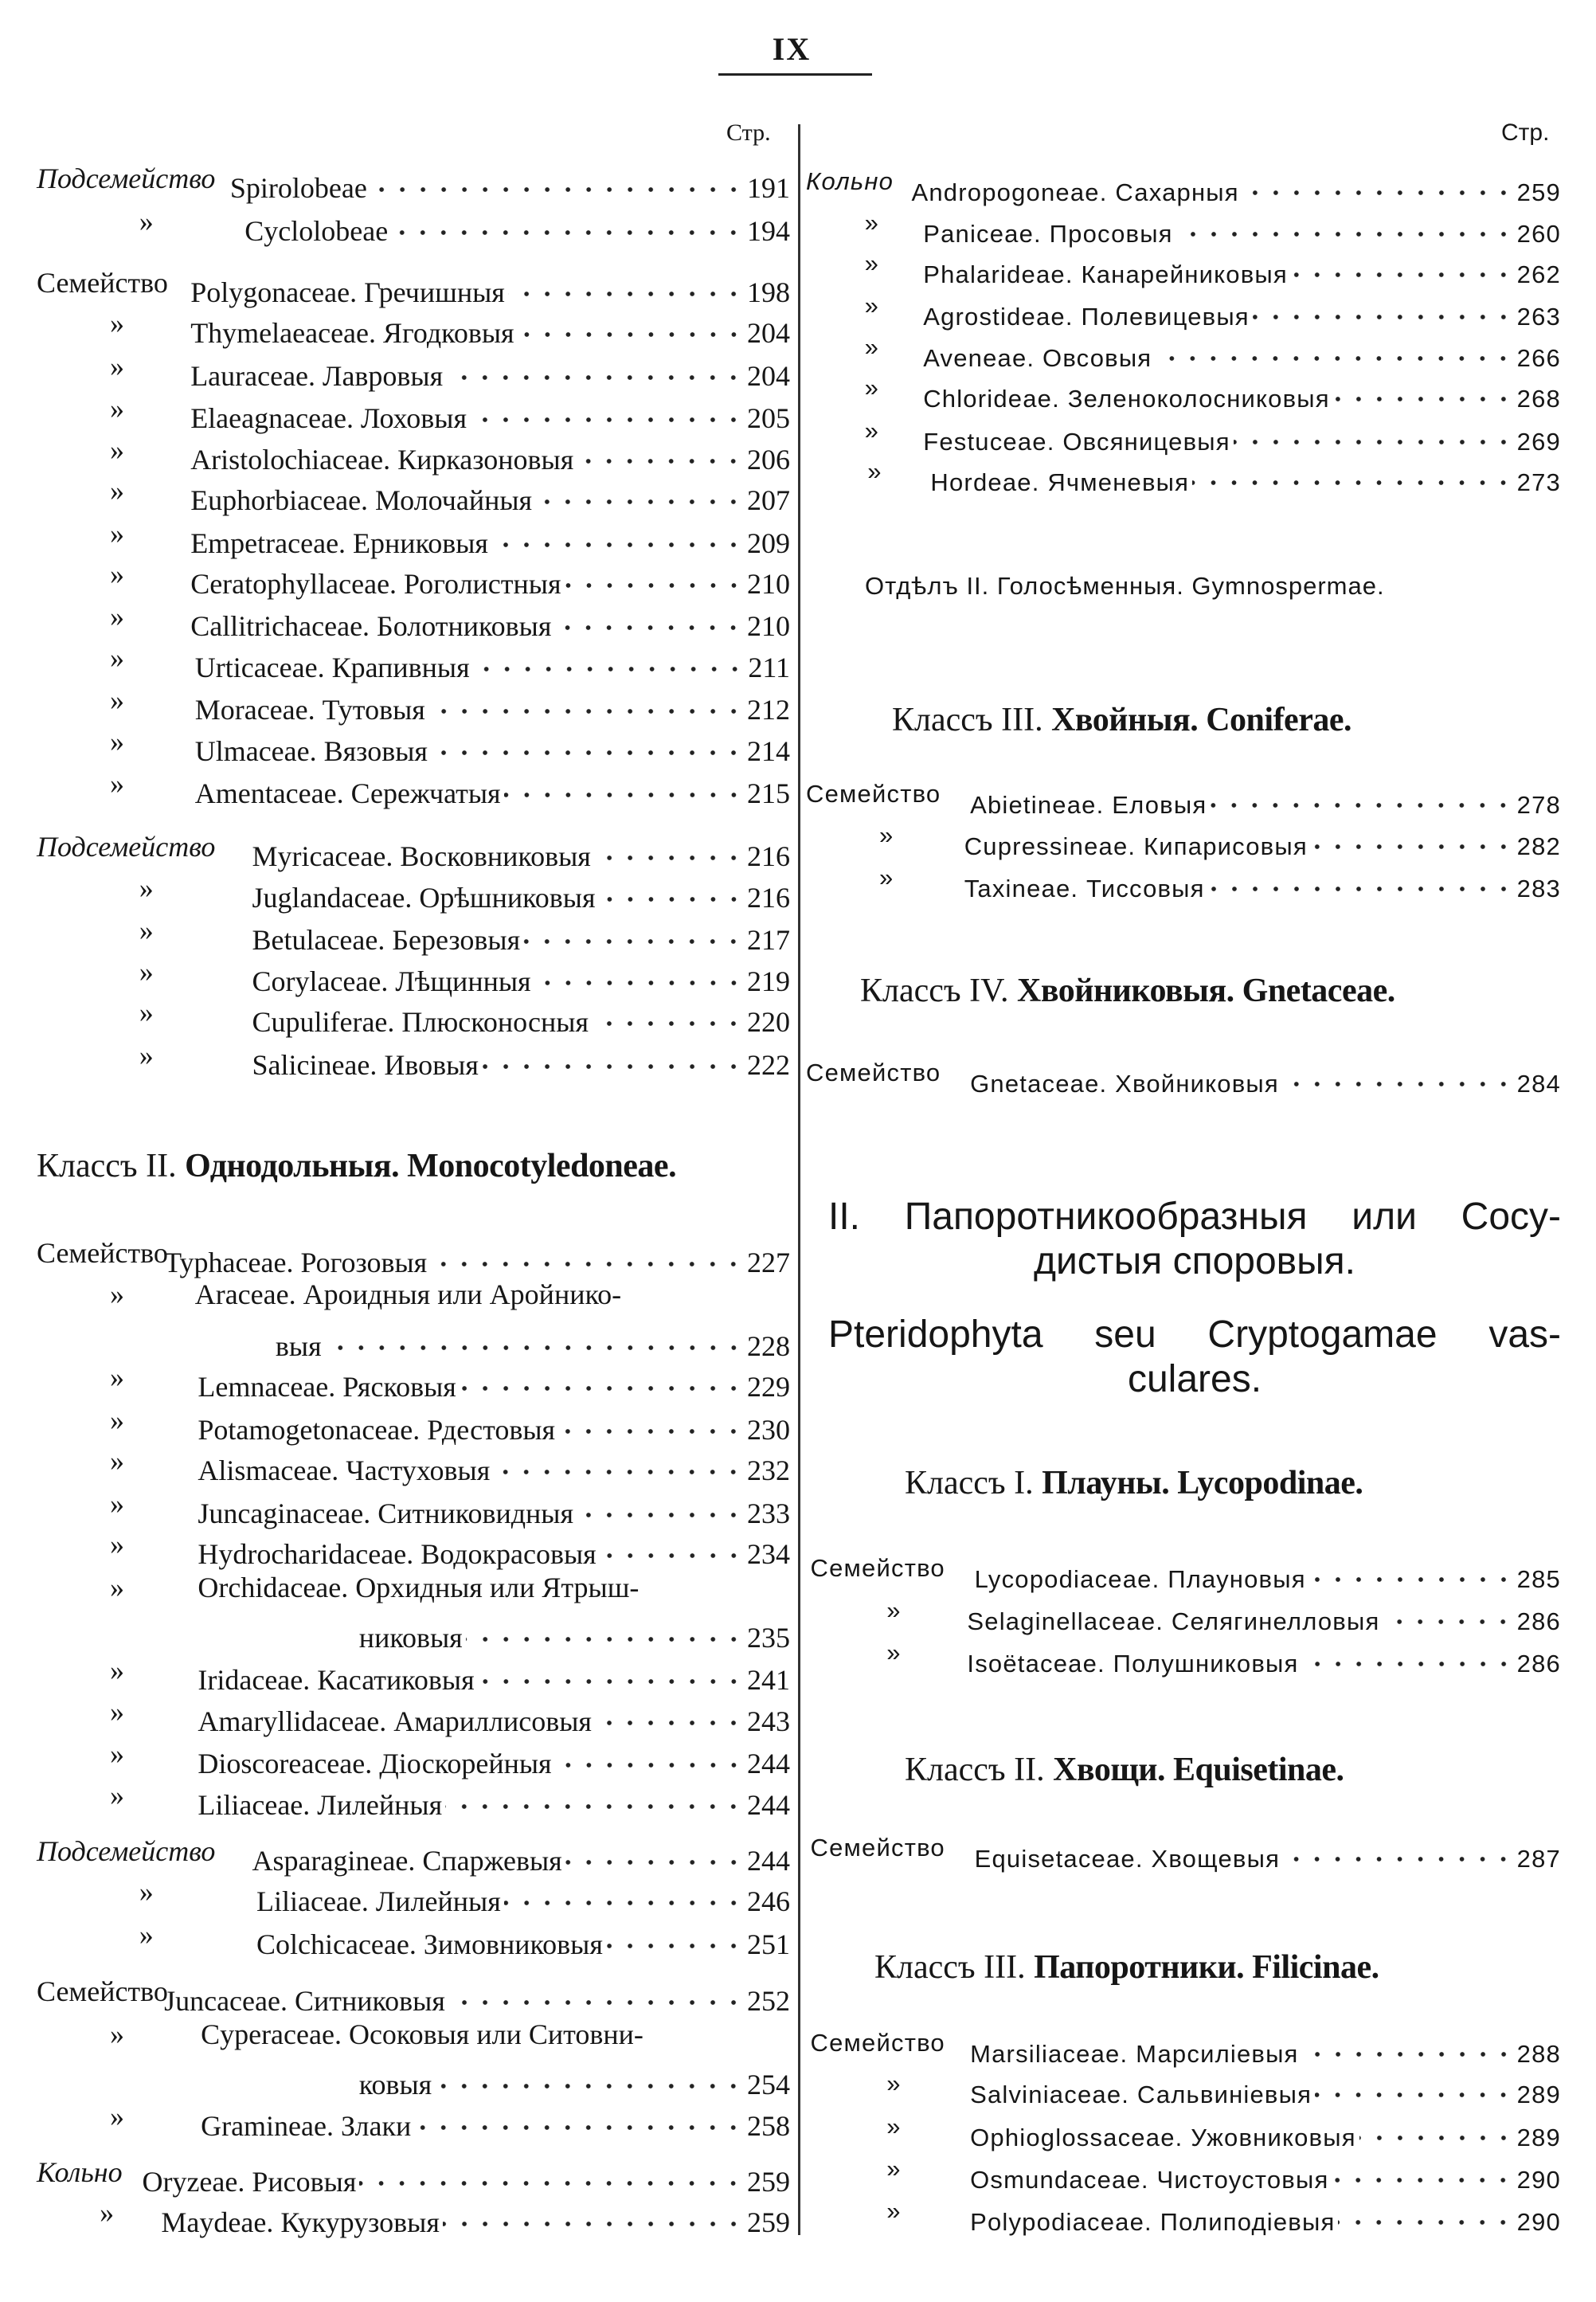 This screenshot has height=2302, width=1596. What do you see at coordinates (798, 1613) in the screenshot?
I see `toc-entry: » Selaginellaceae. Селягинелловыя 286` at bounding box center [798, 1613].